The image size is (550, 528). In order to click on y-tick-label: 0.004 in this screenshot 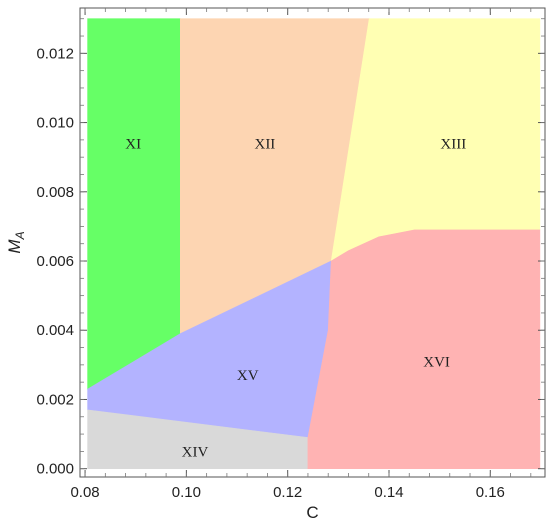, I will do `click(55, 330)`.